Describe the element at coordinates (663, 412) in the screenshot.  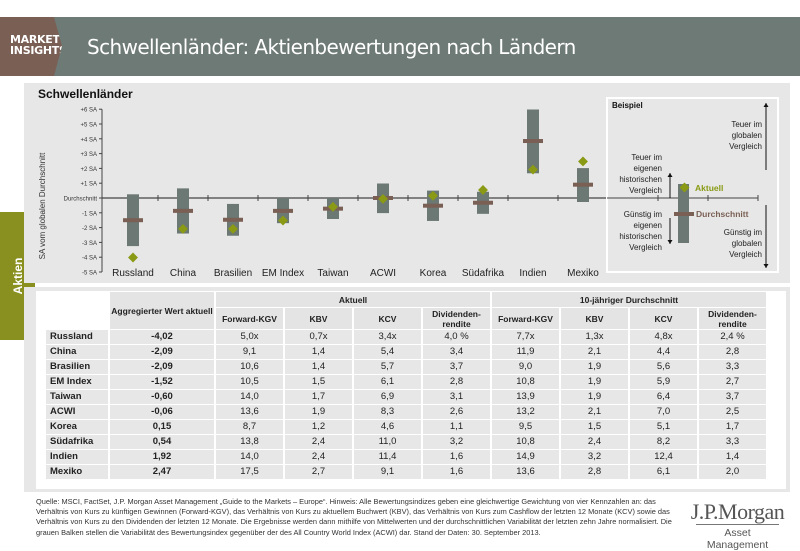
I see `value-cell: 7,0` at that location.